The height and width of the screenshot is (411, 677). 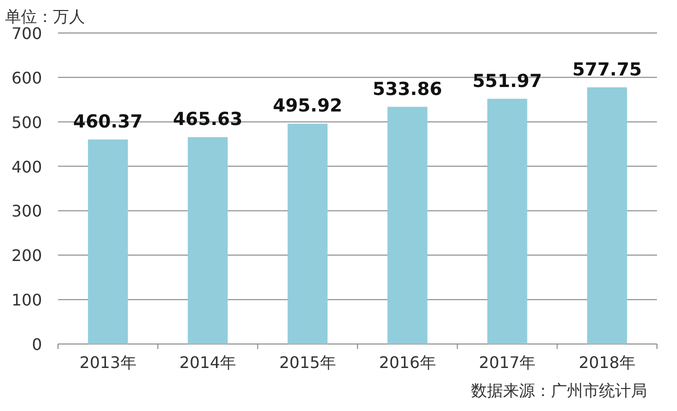 I want to click on data-label: 495.92, so click(x=307, y=106).